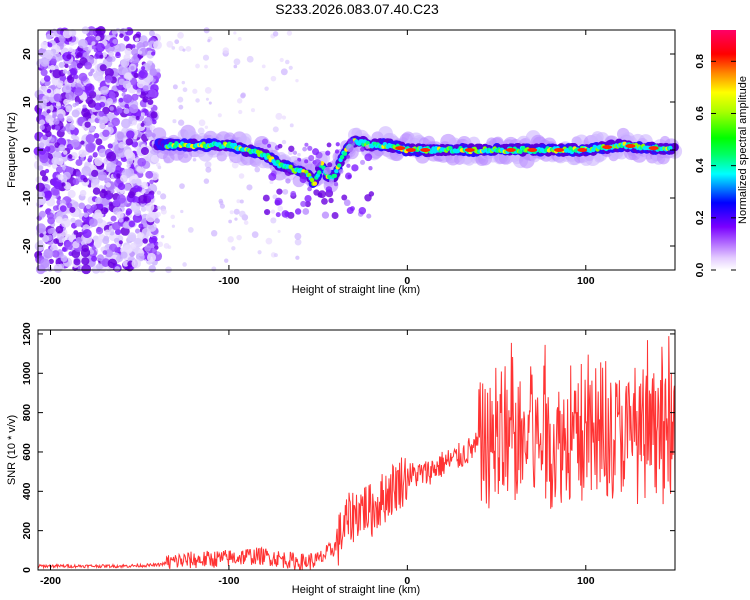  I want to click on spectrogram-y-tick-label: -10, so click(27, 197).